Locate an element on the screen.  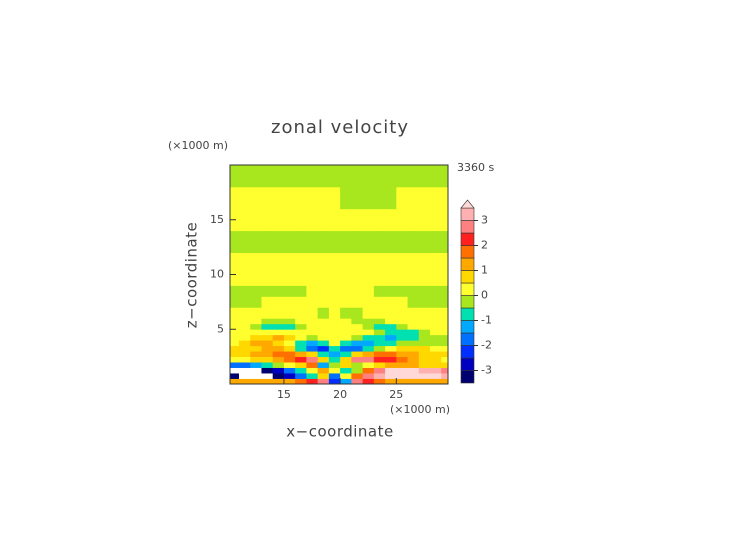
colorbar-tick-label: 0 is located at coordinates (484, 295).